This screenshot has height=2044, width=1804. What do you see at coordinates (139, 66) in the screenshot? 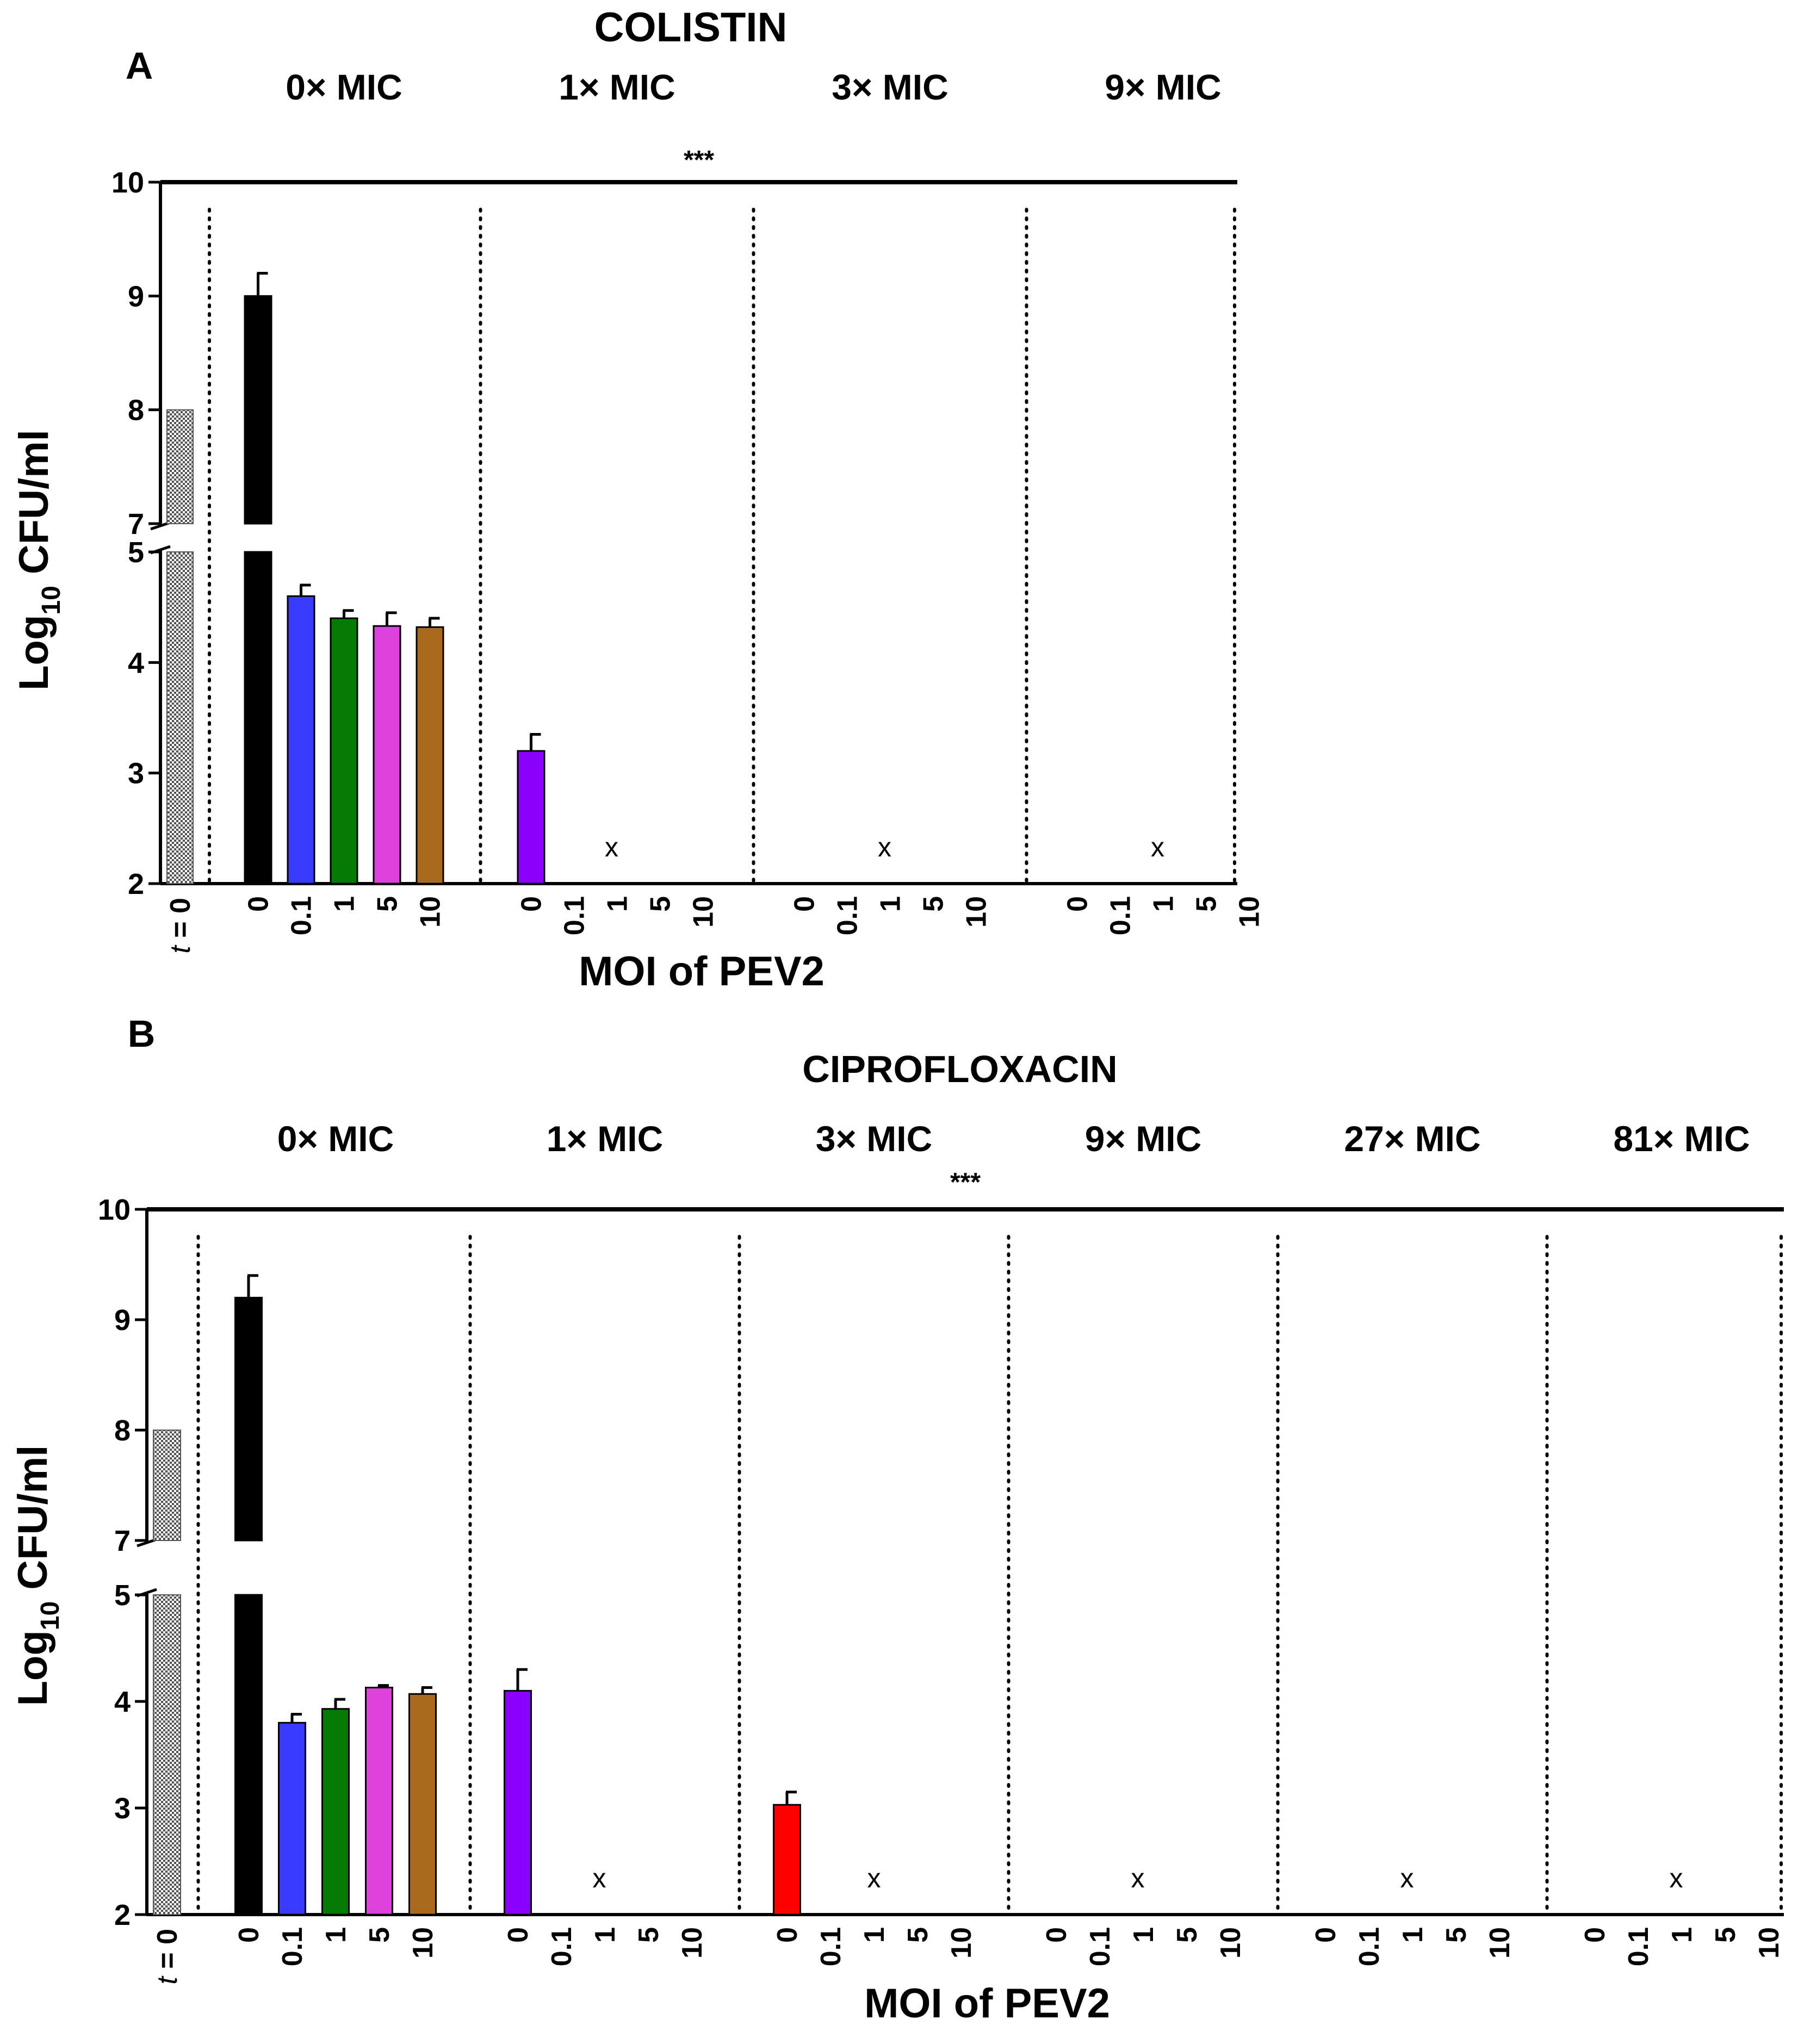
I see `panel-letter: A` at bounding box center [139, 66].